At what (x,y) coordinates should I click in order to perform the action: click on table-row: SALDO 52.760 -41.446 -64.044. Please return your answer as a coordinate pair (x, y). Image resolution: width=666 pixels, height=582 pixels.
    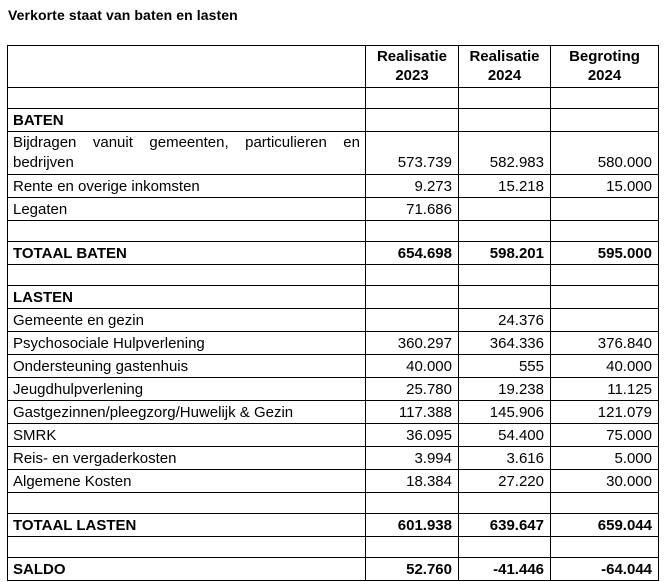
    Looking at the image, I should click on (333, 569).